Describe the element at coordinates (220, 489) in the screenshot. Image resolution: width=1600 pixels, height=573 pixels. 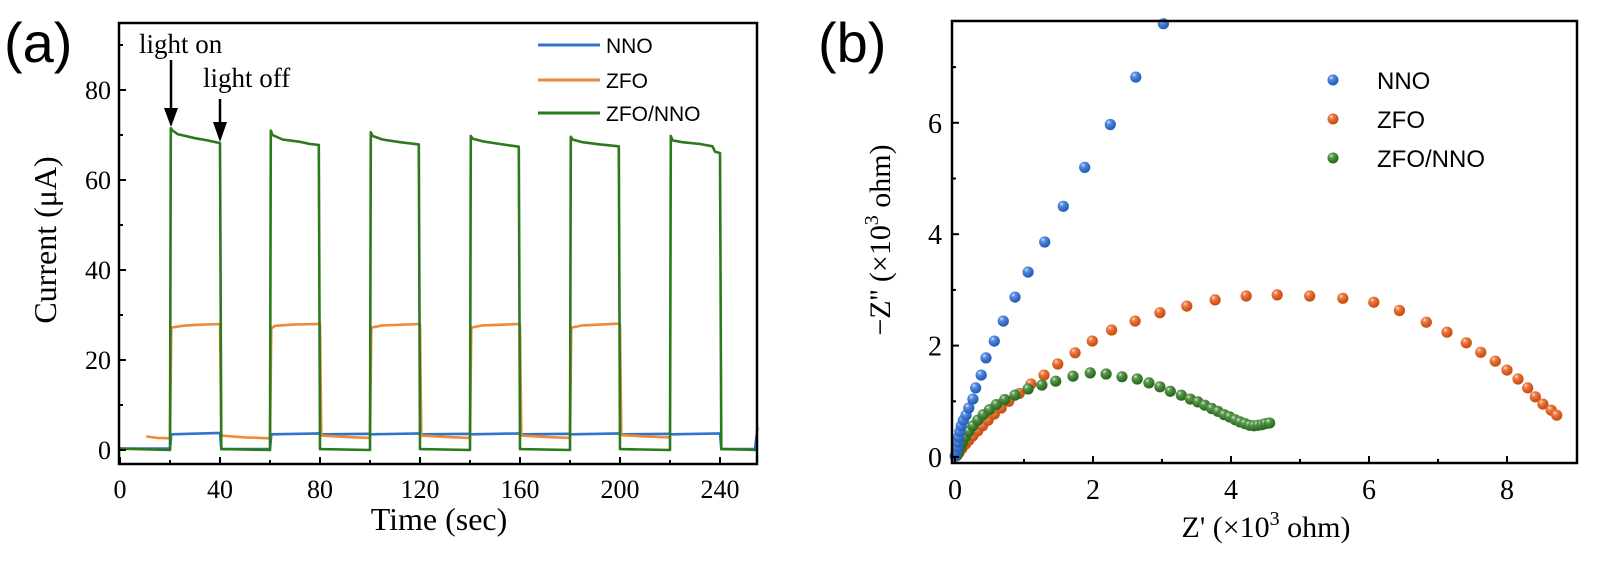
I see `x-tick-label: 40` at that location.